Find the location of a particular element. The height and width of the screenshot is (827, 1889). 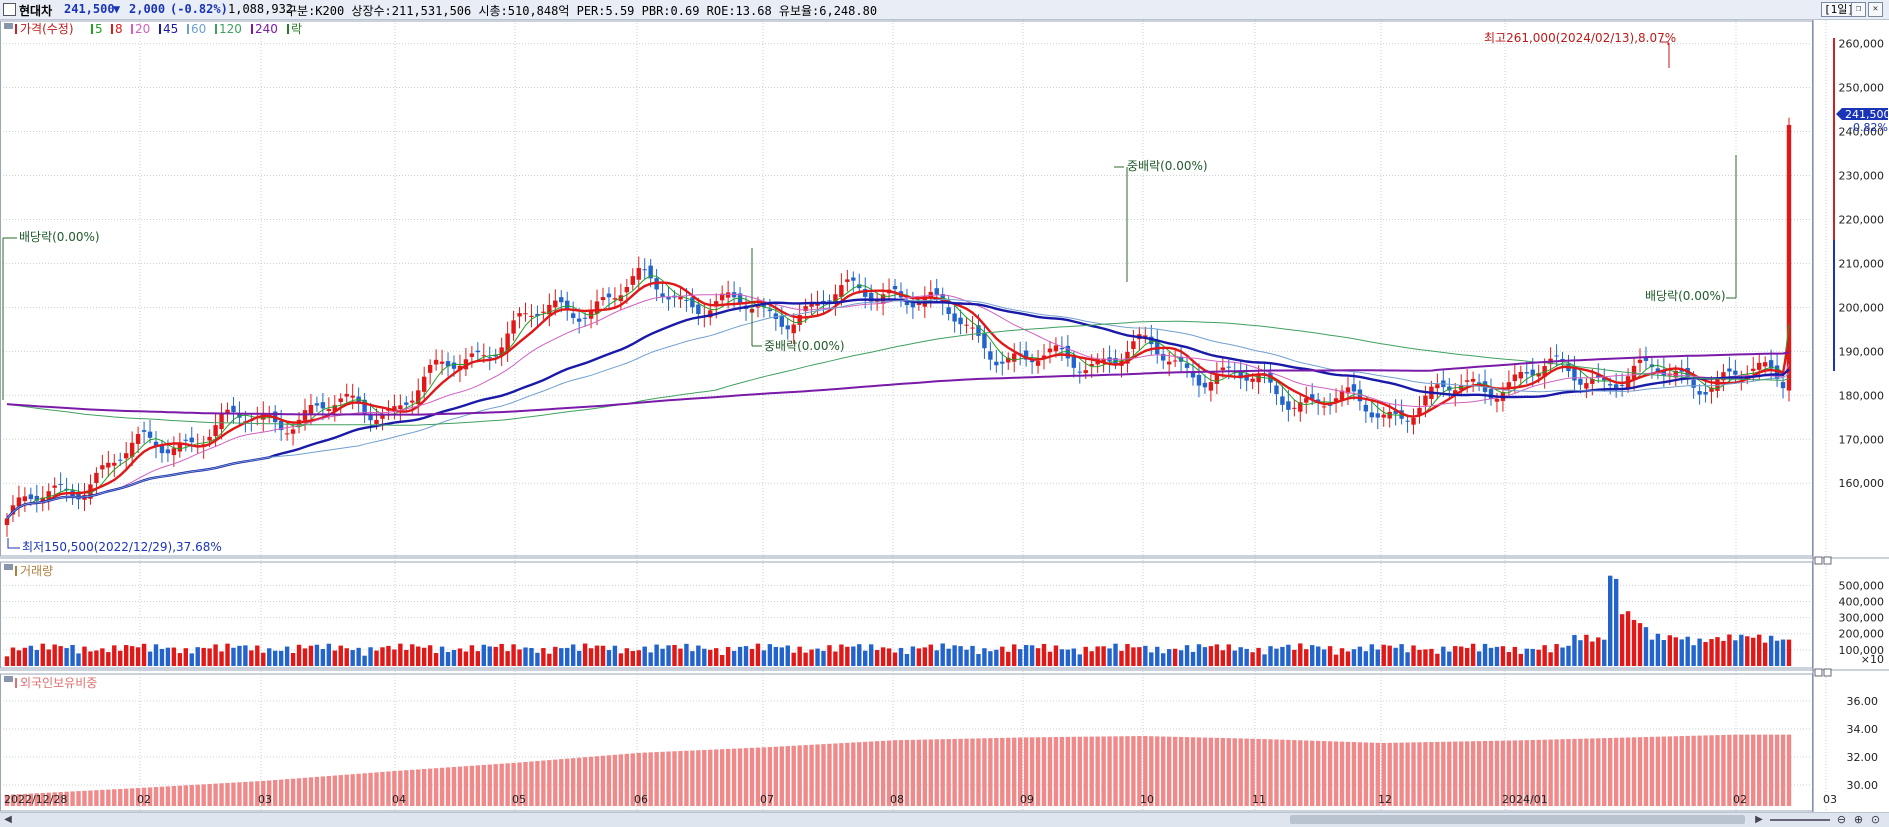

zoom-reset-icon: ⊙ is located at coordinates (1875, 819).